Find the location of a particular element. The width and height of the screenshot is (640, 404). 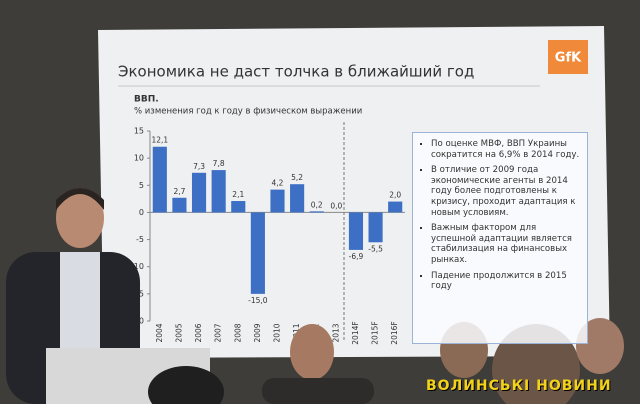

logo-box is located at coordinates (568, 57).